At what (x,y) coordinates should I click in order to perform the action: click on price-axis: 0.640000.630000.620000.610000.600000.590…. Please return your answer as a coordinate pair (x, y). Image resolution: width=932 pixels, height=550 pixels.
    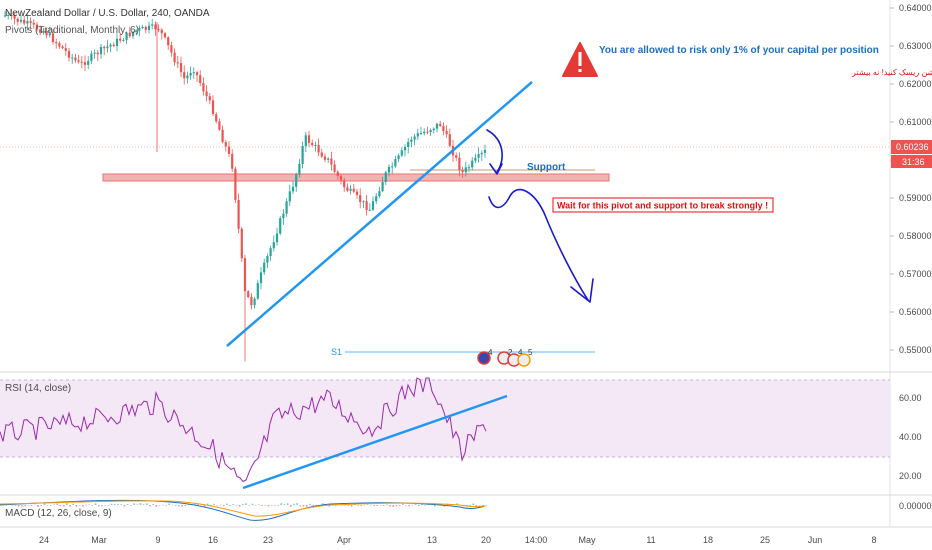
    Looking at the image, I should click on (911, 179).